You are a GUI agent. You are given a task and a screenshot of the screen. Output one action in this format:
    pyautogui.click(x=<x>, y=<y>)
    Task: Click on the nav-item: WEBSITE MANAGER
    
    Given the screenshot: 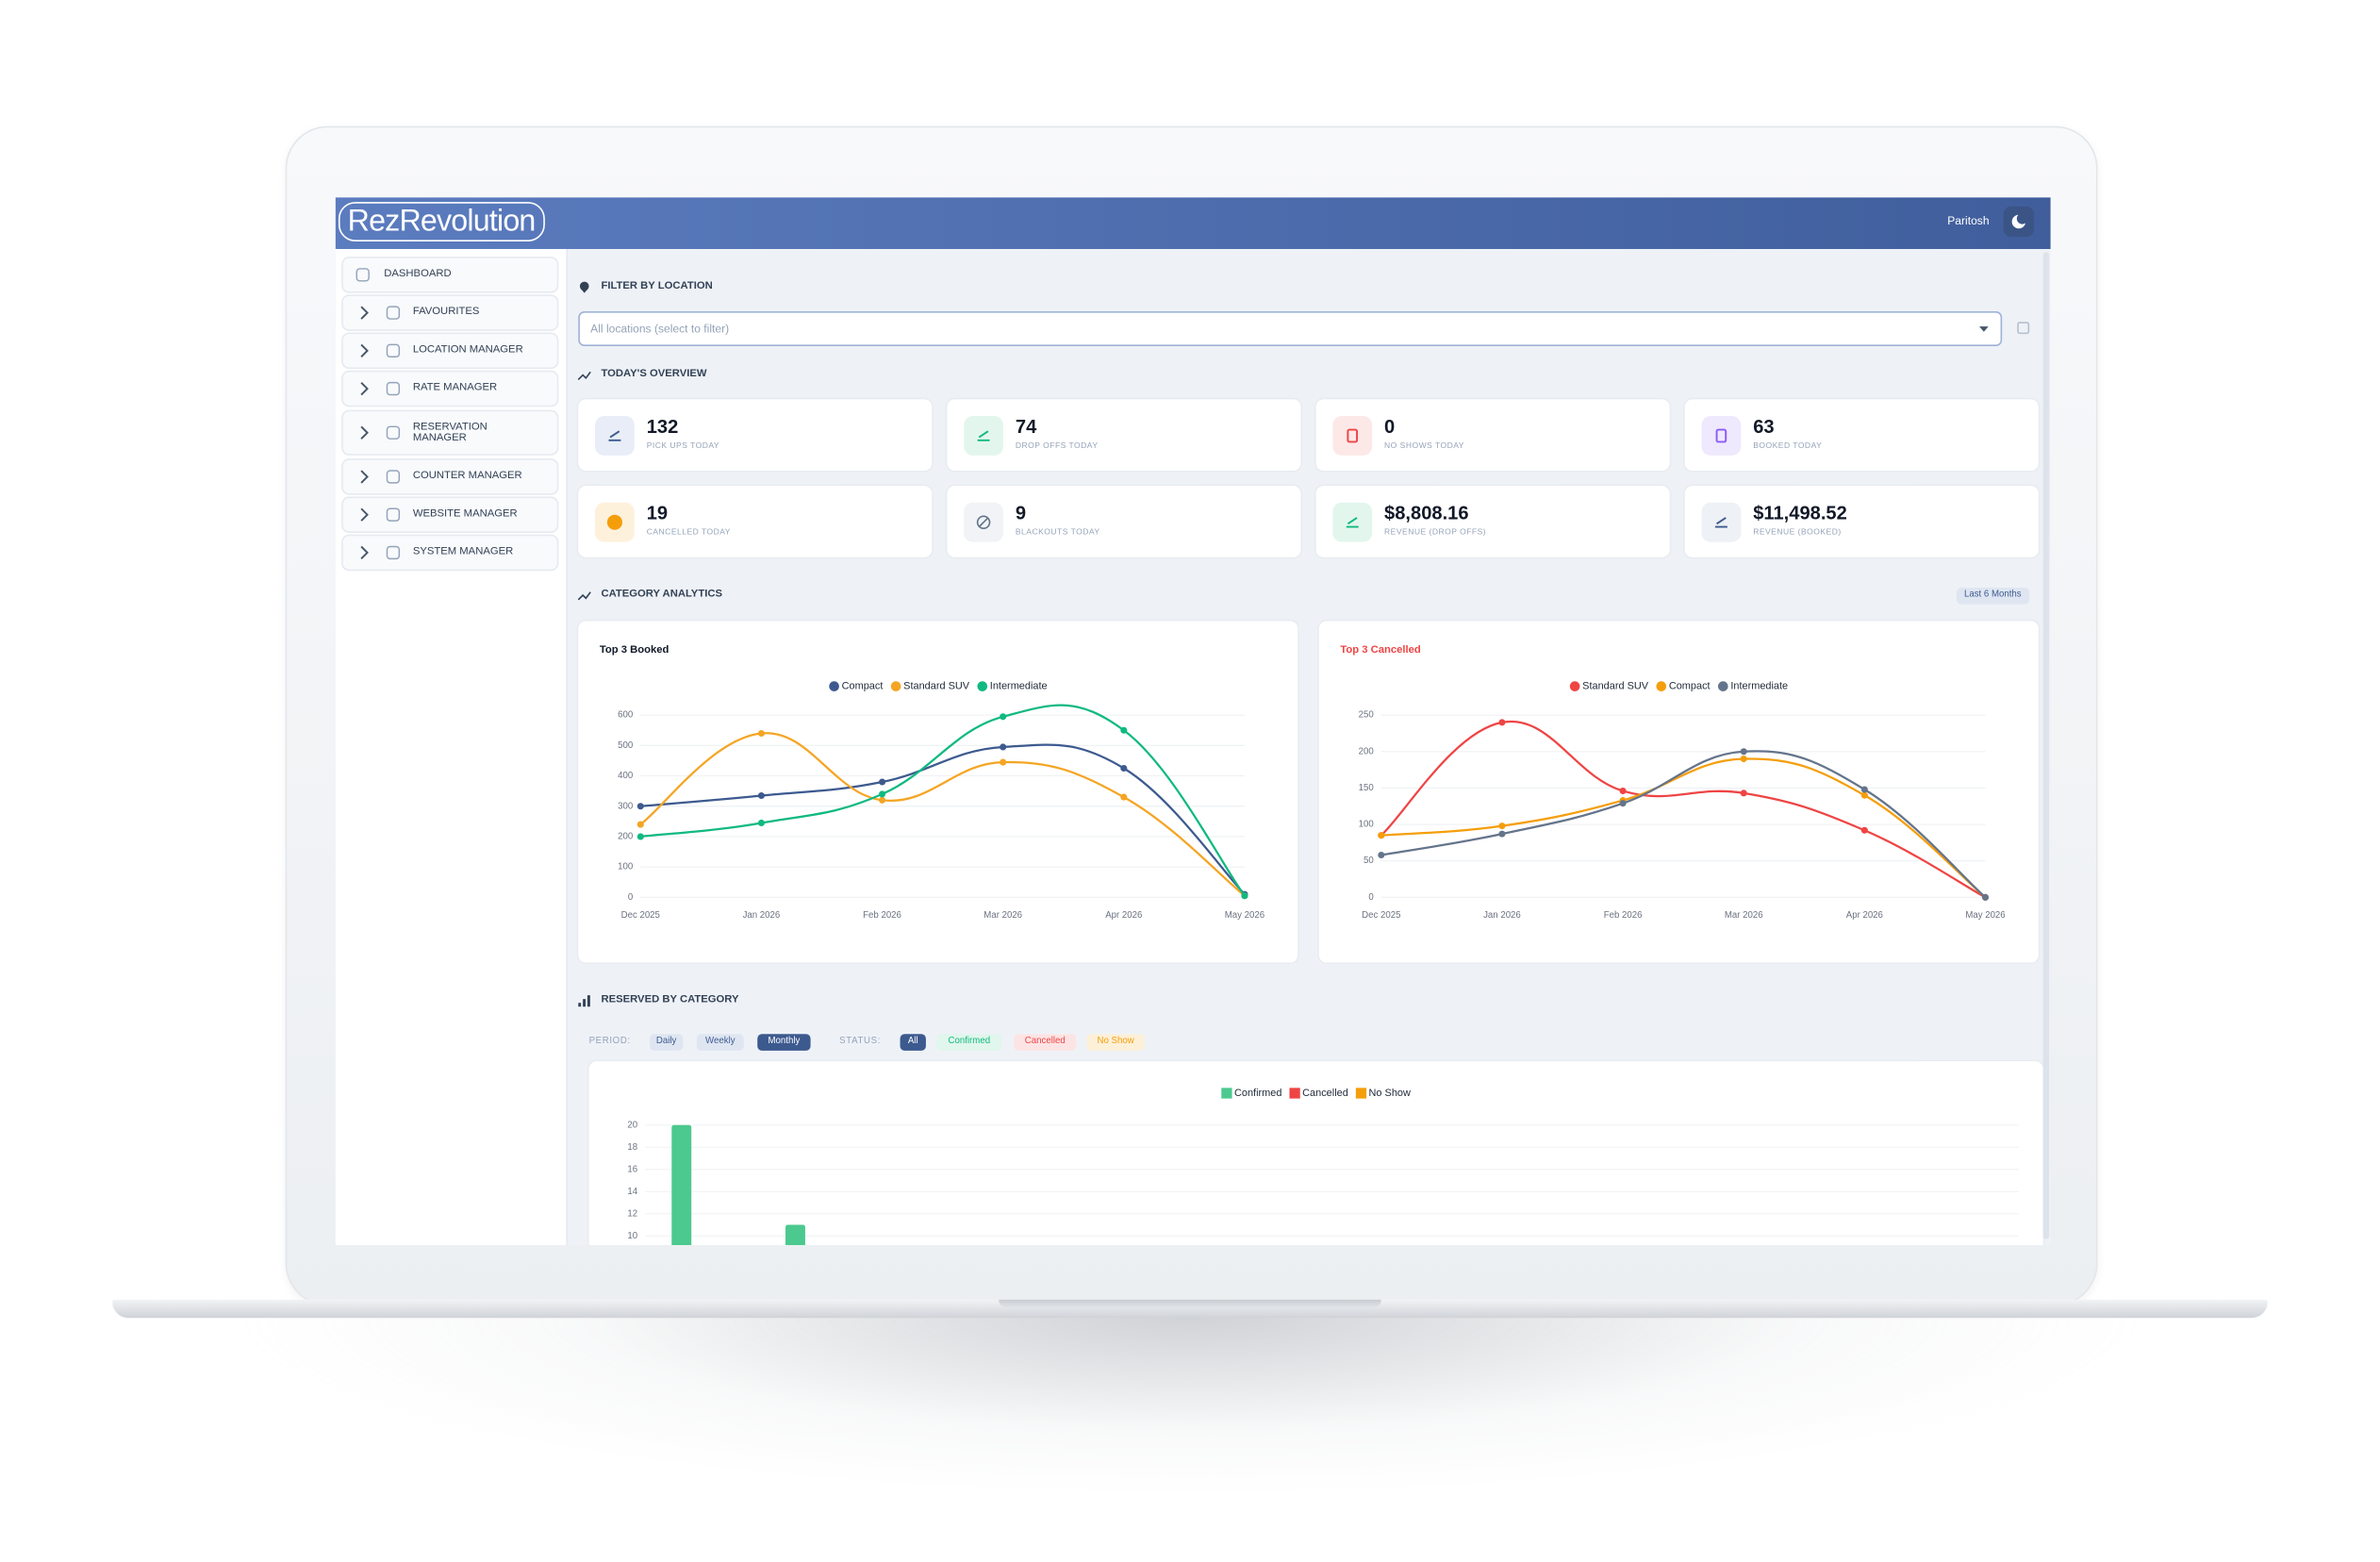 What is the action you would take?
    pyautogui.click(x=450, y=515)
    